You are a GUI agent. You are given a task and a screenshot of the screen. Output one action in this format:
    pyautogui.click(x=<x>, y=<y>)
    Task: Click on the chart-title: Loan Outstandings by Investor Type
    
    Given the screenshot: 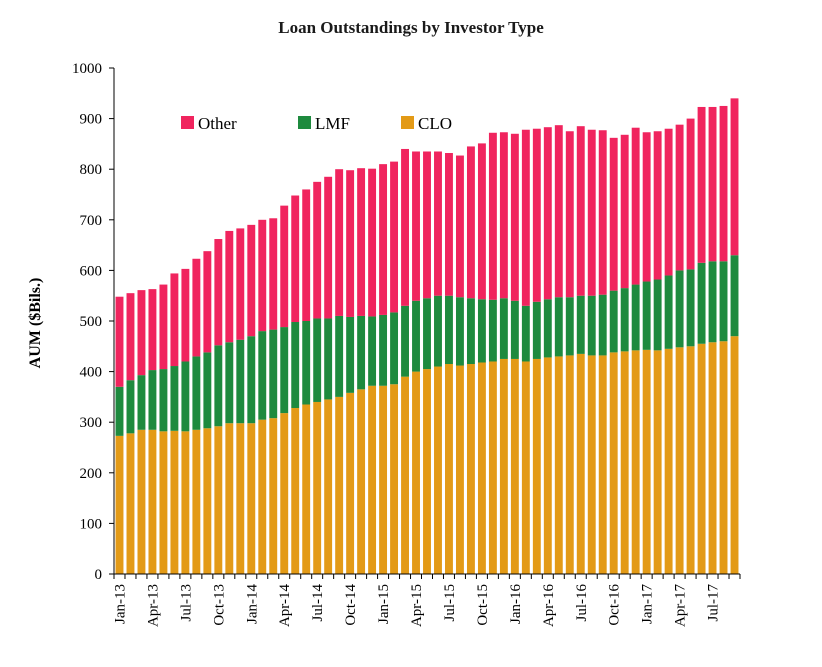 What is the action you would take?
    pyautogui.click(x=411, y=27)
    